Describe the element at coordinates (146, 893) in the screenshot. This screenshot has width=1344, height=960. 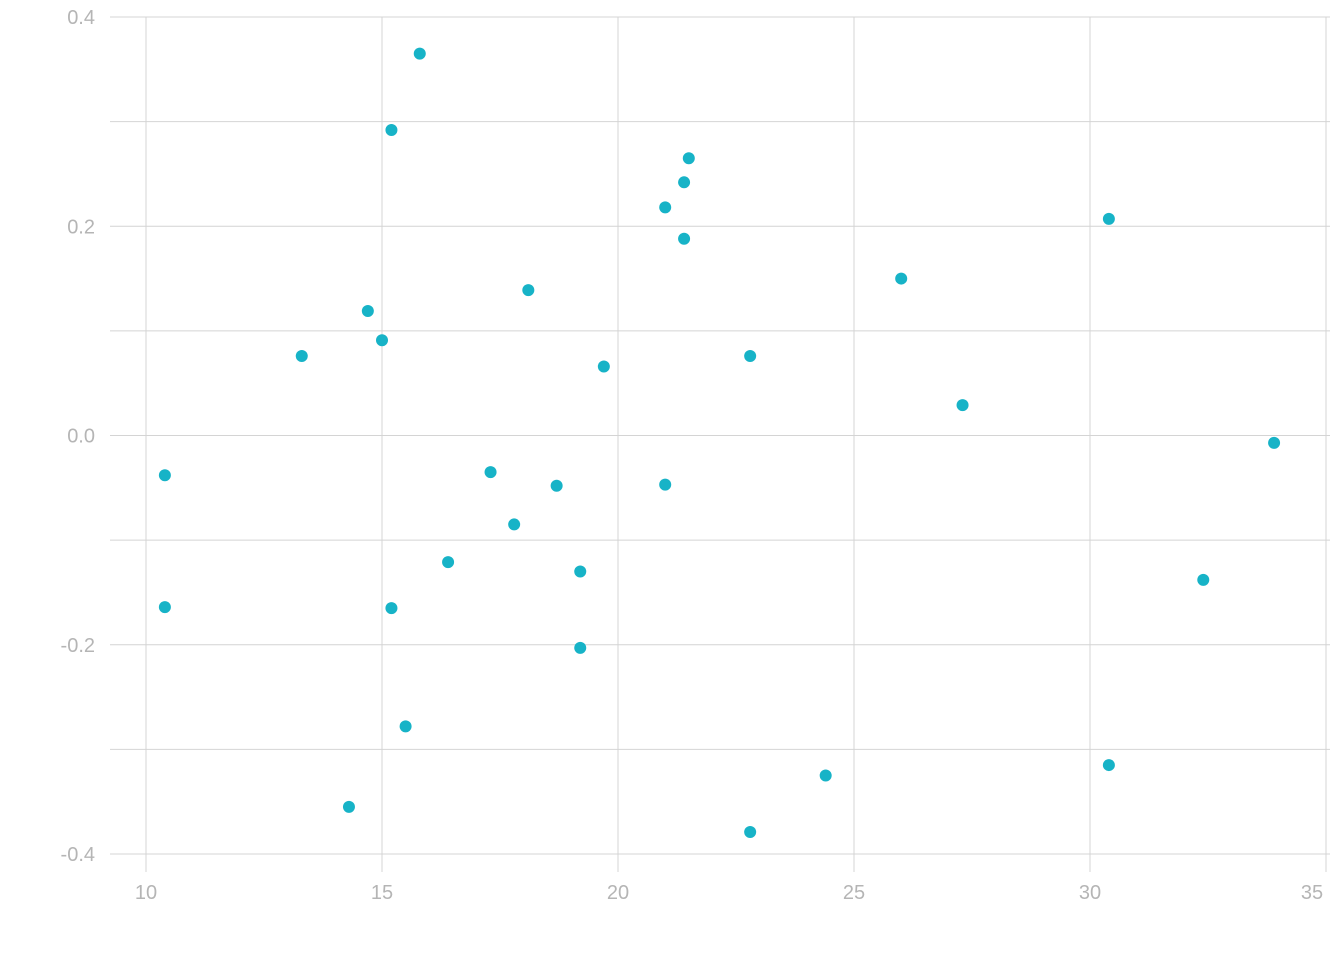
I see `x-tick-label: 10` at that location.